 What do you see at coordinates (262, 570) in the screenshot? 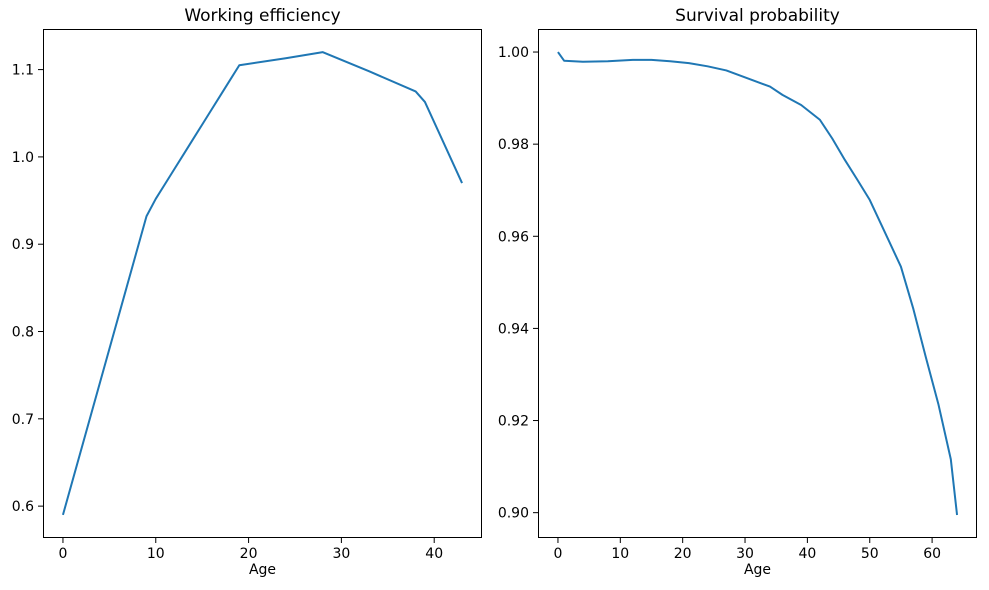
I see `working-efficiency-xlabel: Age` at bounding box center [262, 570].